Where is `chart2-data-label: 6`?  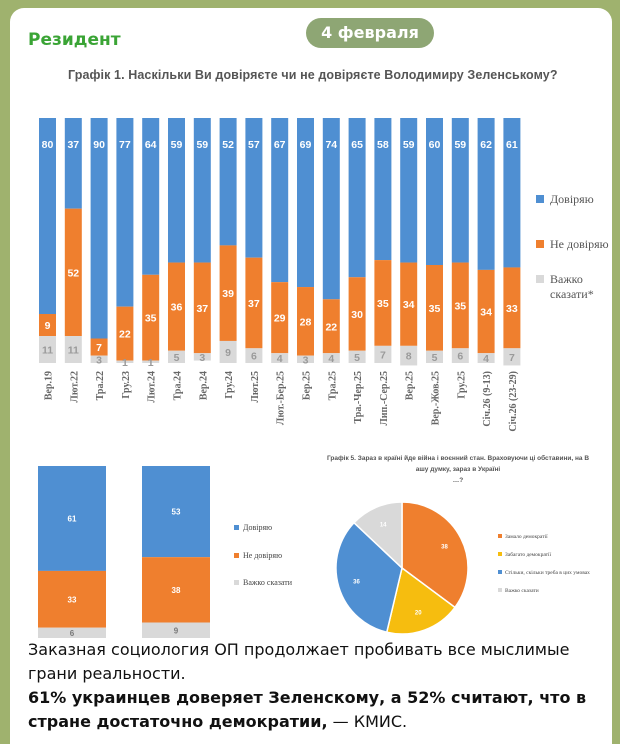 chart2-data-label: 6 is located at coordinates (72, 633).